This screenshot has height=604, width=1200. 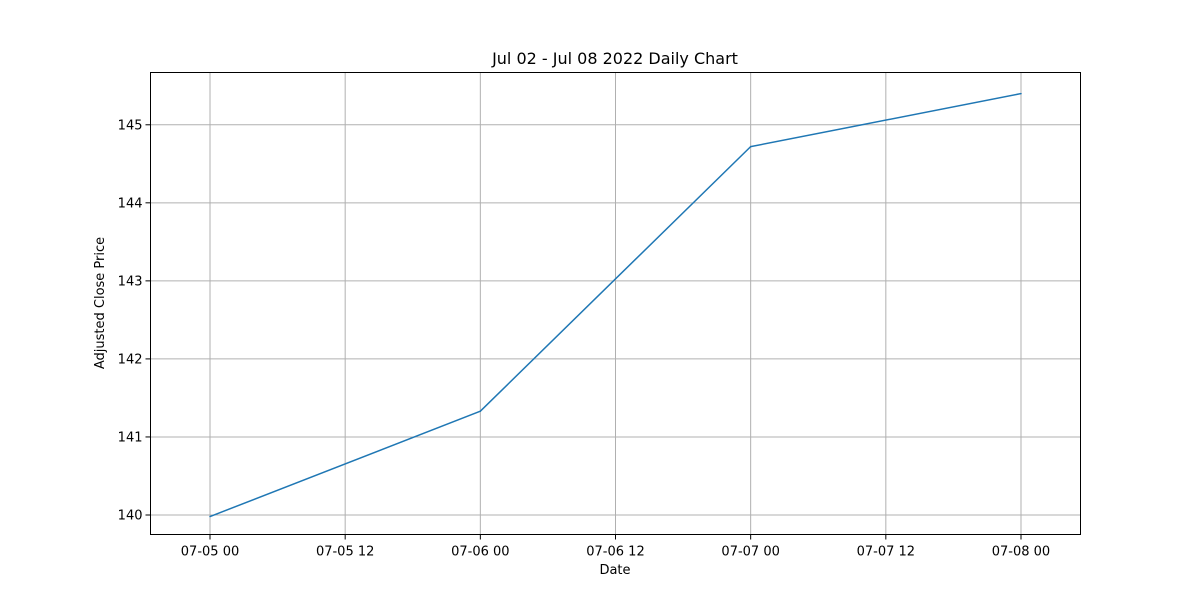 What do you see at coordinates (130, 515) in the screenshot?
I see `y-tick-label: 140` at bounding box center [130, 515].